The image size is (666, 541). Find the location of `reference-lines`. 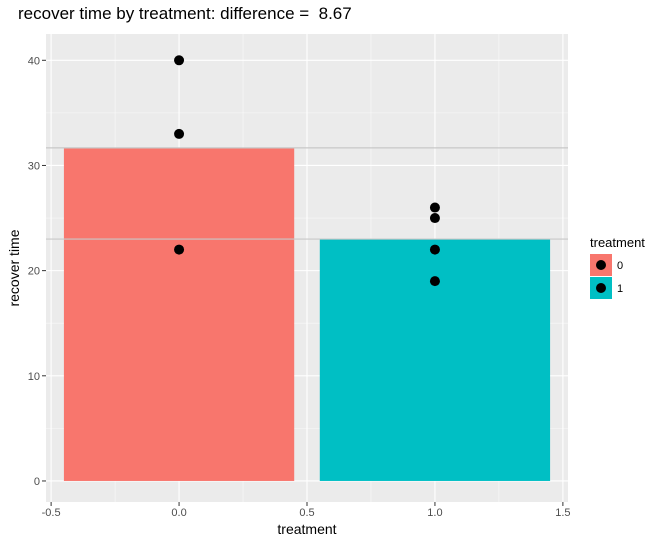

reference-lines is located at coordinates (307, 193).